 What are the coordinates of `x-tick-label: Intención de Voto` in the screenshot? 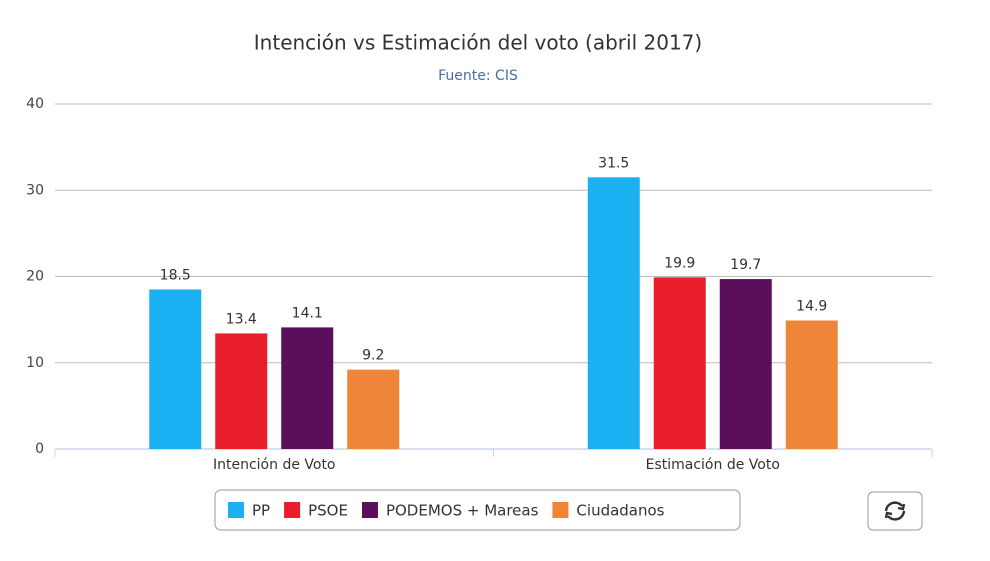 It's located at (274, 465).